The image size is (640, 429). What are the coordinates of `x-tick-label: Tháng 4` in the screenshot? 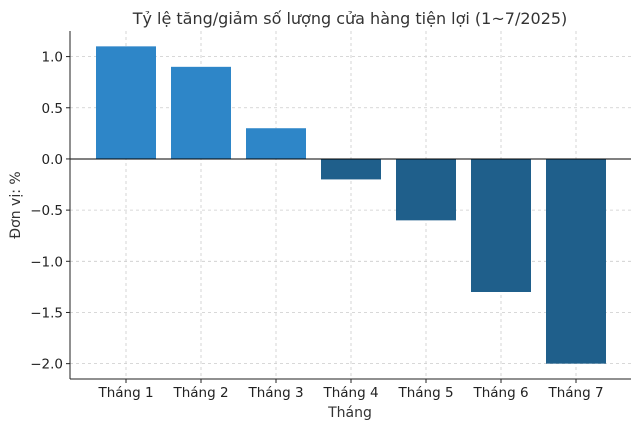 It's located at (350, 393).